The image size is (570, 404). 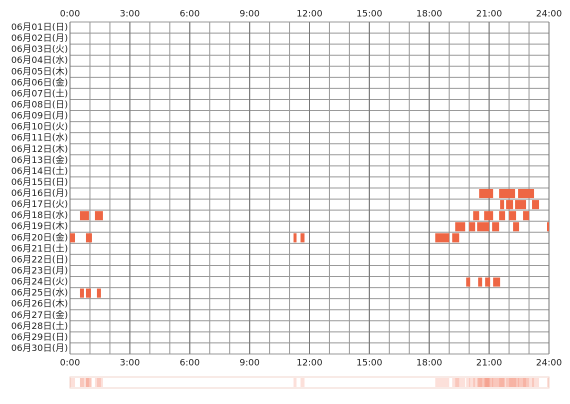 I want to click on day-label: 06月11日(水), so click(x=39, y=138).